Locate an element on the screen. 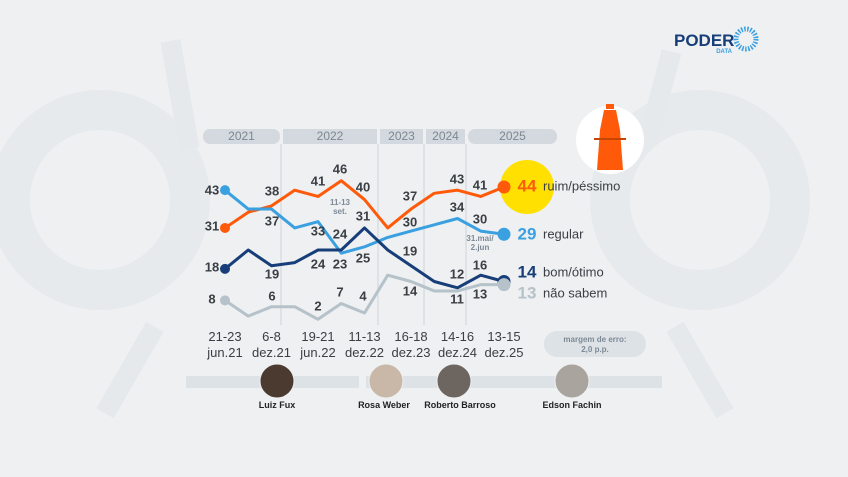  data-label: 40 is located at coordinates (363, 186).